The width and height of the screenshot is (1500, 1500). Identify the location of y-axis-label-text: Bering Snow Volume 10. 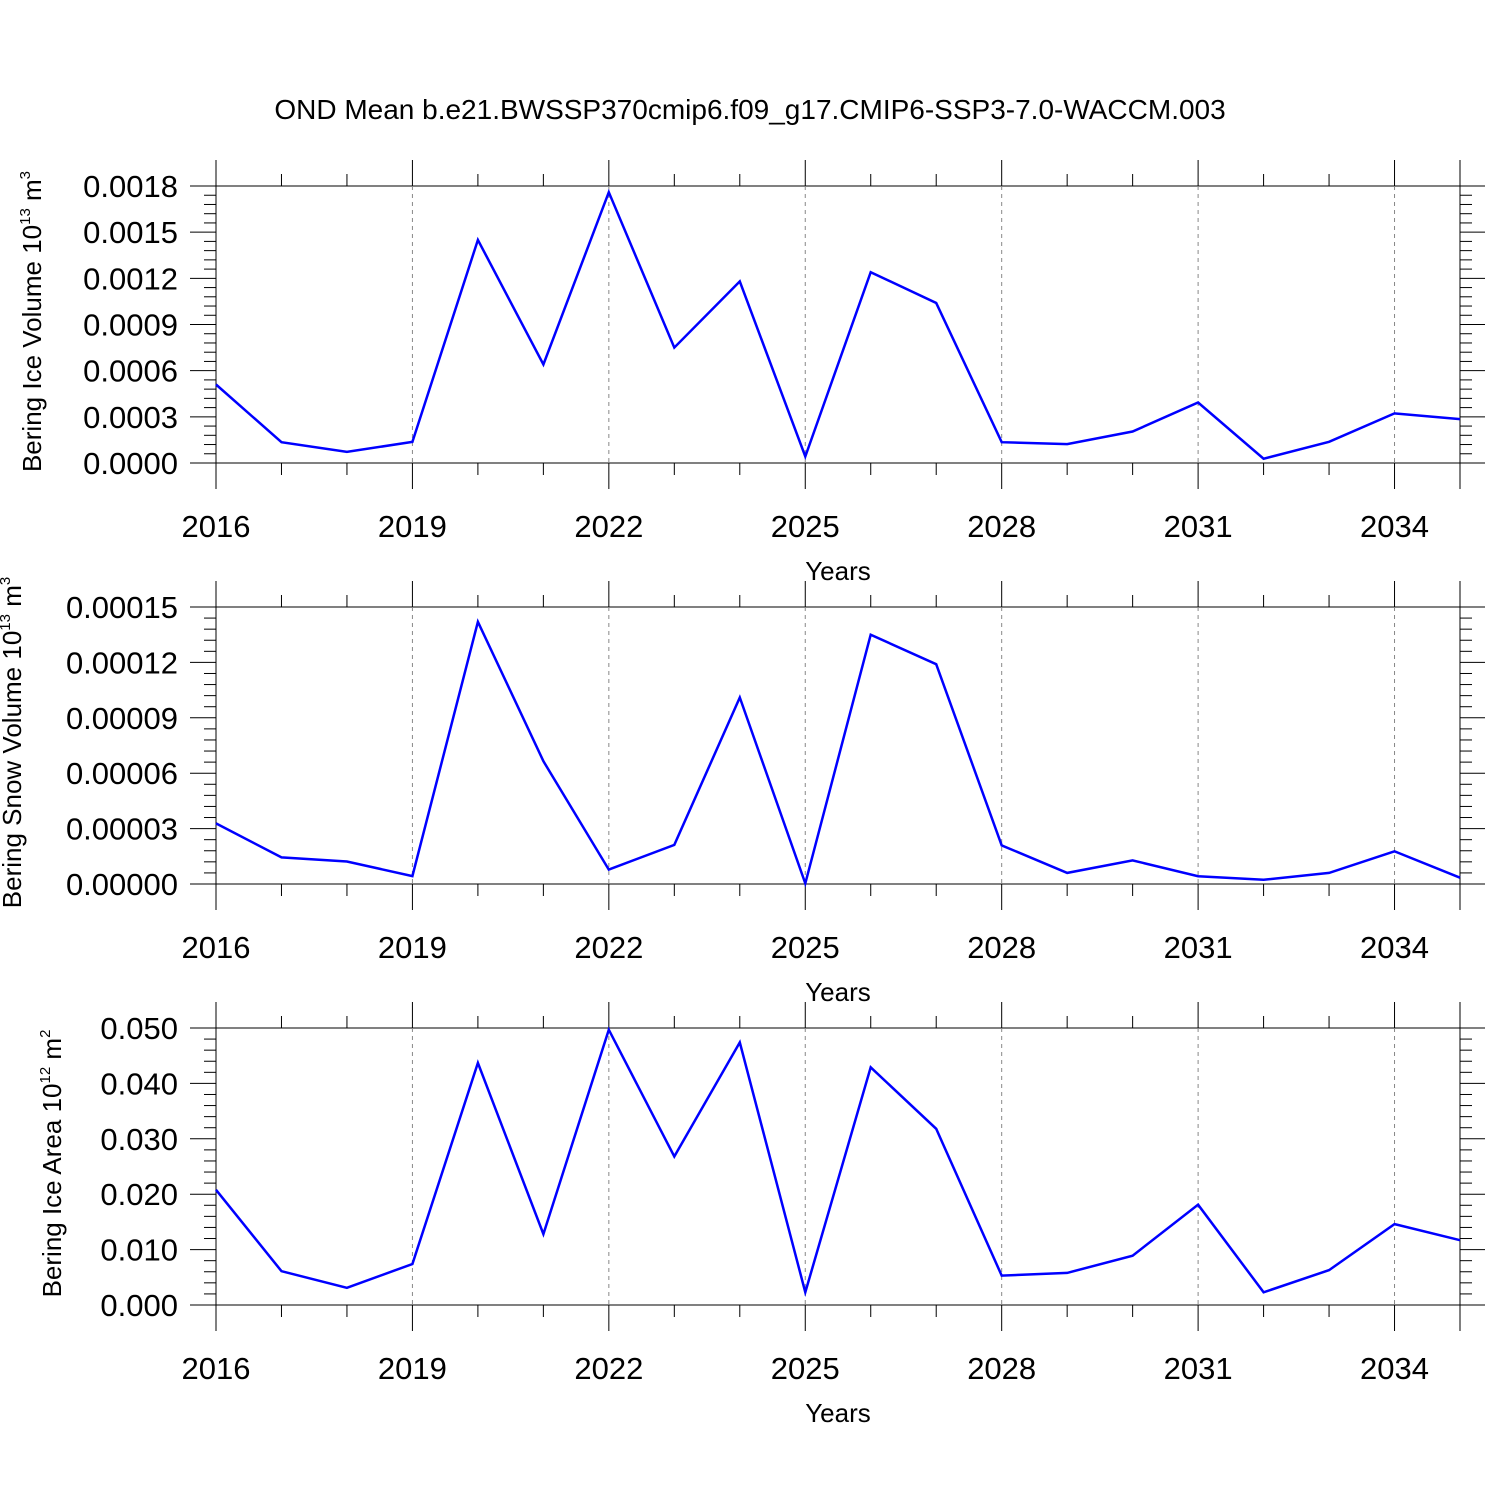
(13, 770).